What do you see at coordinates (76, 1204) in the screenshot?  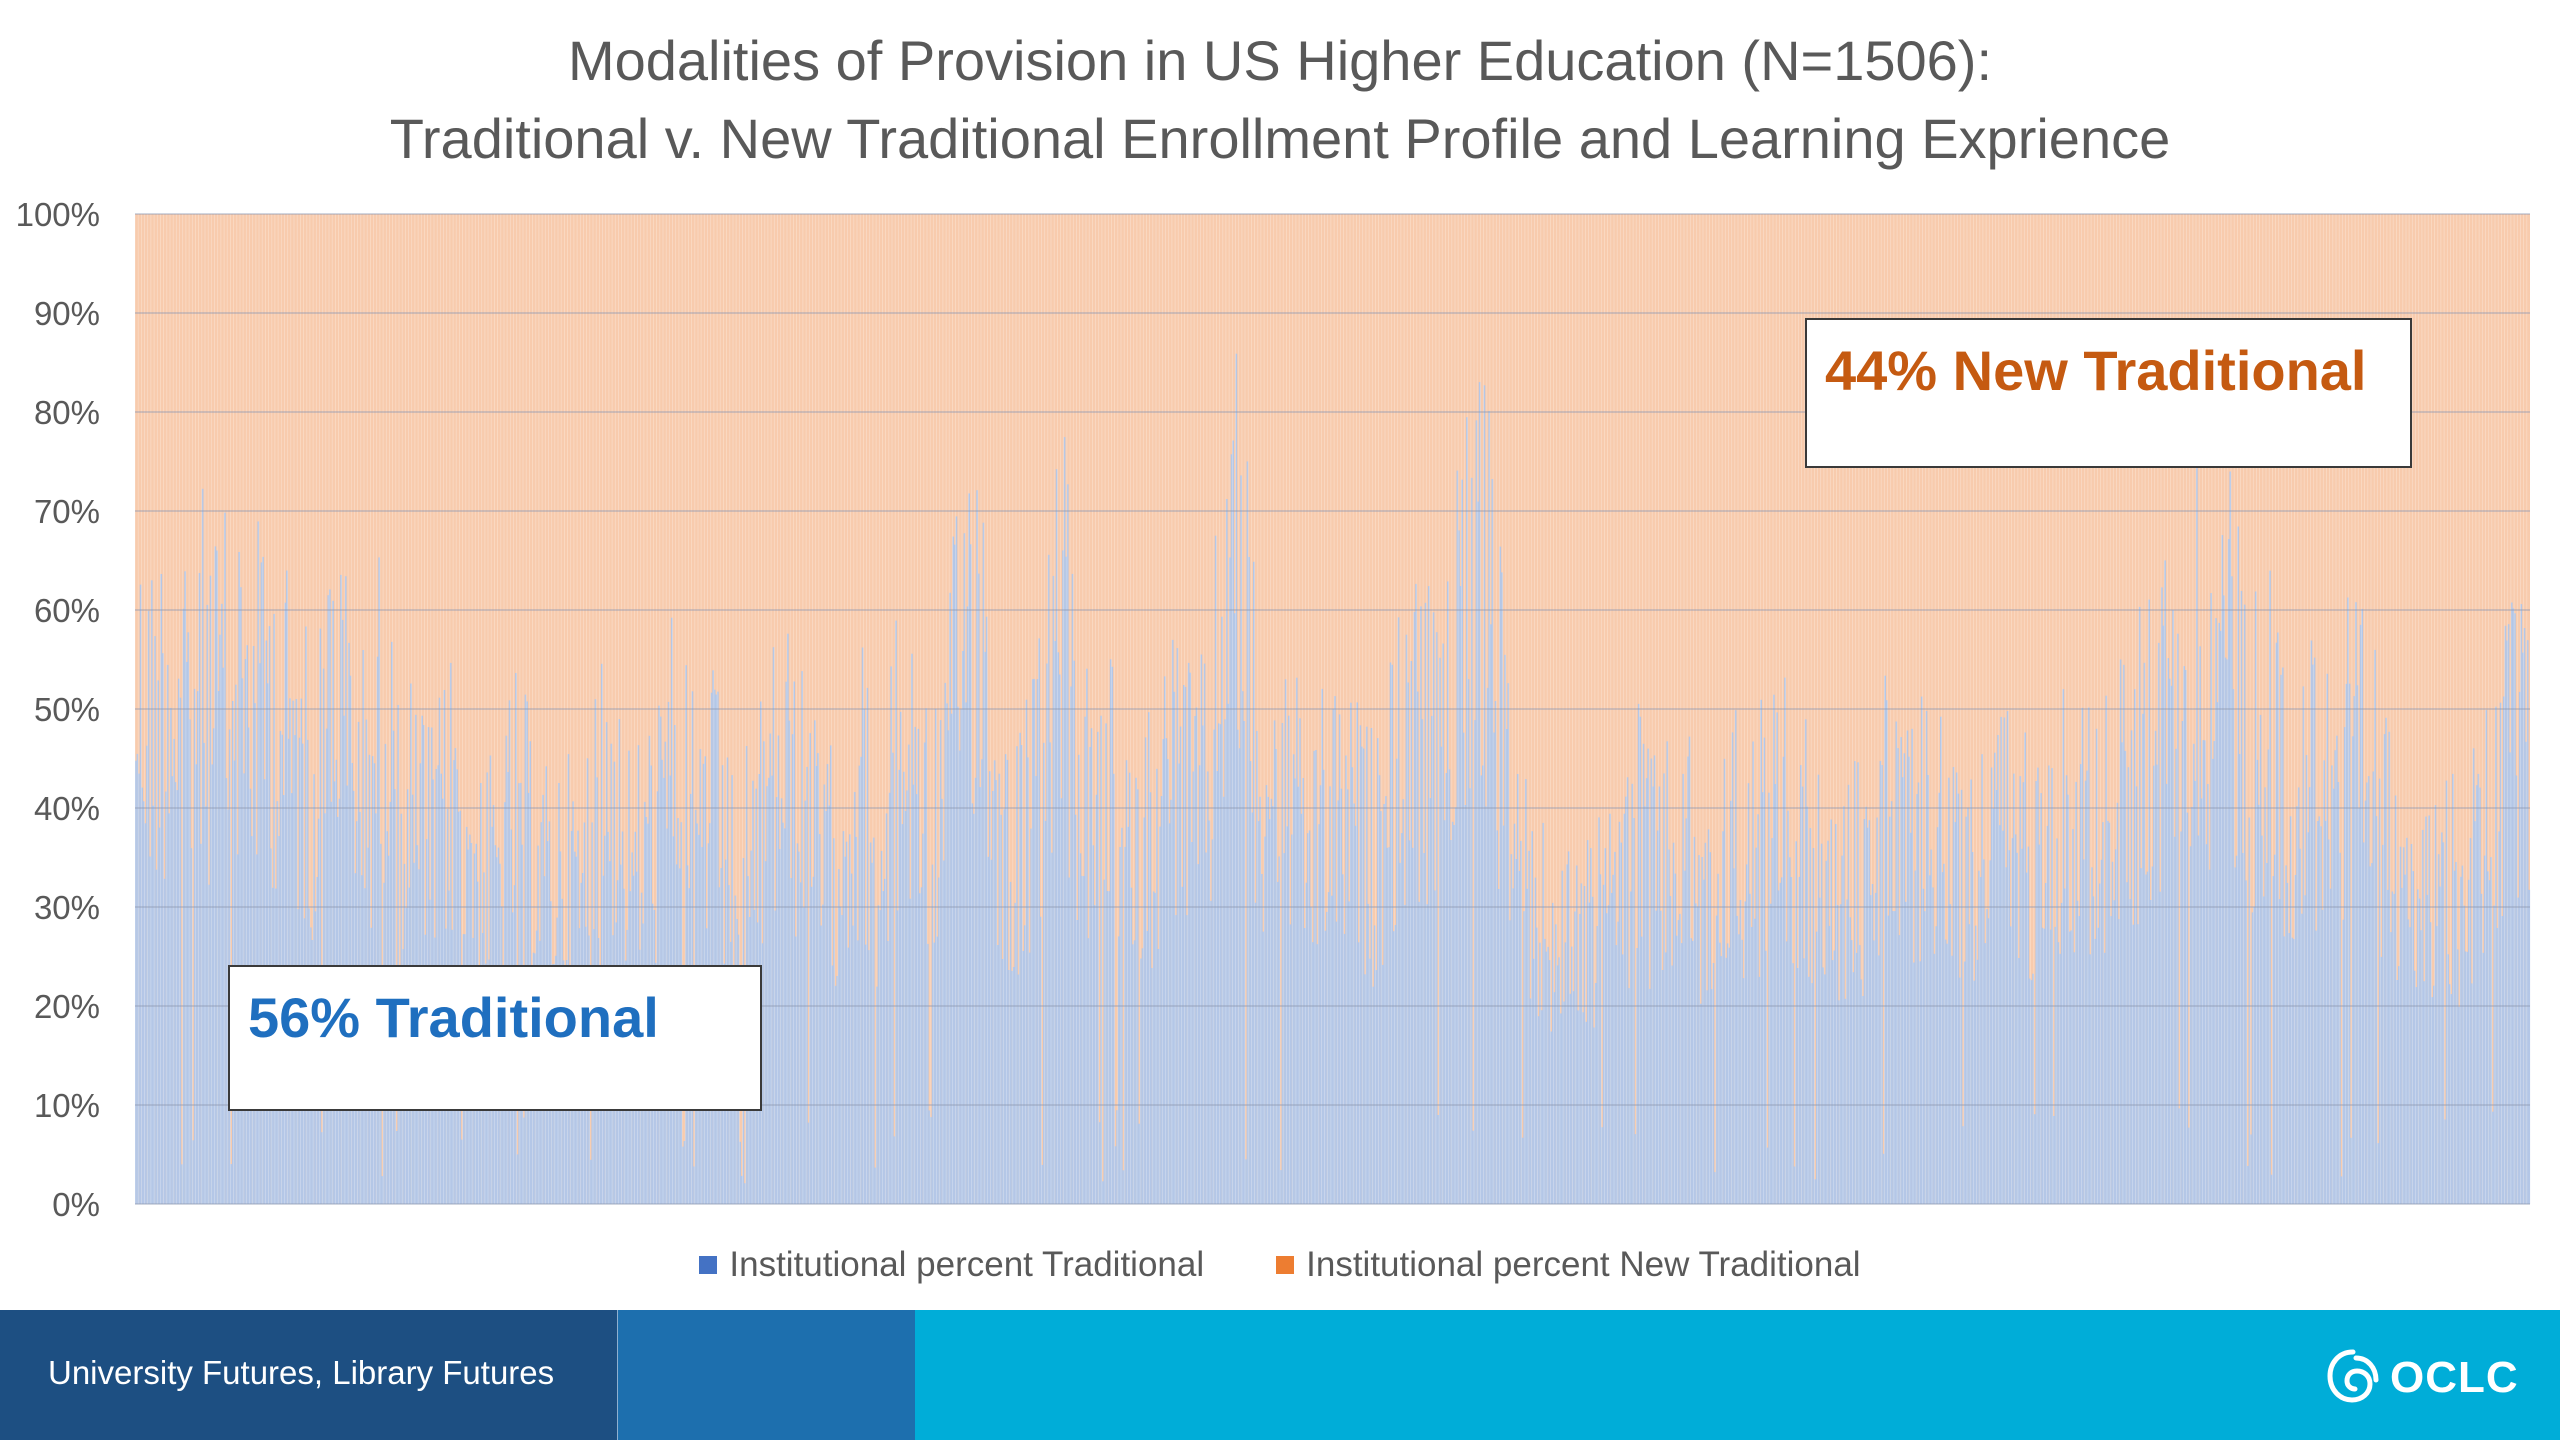 I see `y-tick-label: 0%` at bounding box center [76, 1204].